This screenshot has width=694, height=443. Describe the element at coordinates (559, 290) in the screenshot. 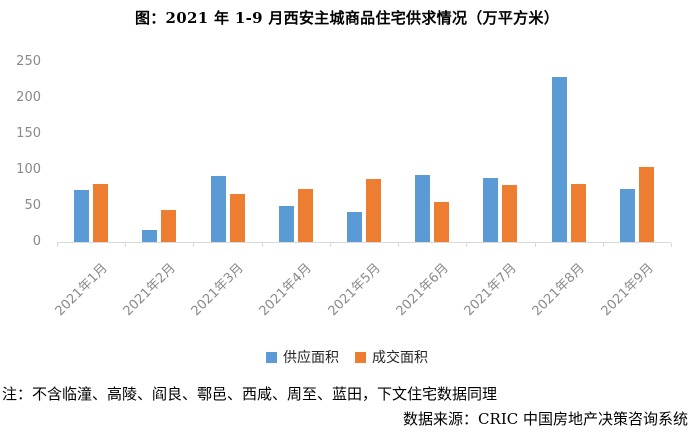

I see `x-tick-label: 2021年8月` at that location.